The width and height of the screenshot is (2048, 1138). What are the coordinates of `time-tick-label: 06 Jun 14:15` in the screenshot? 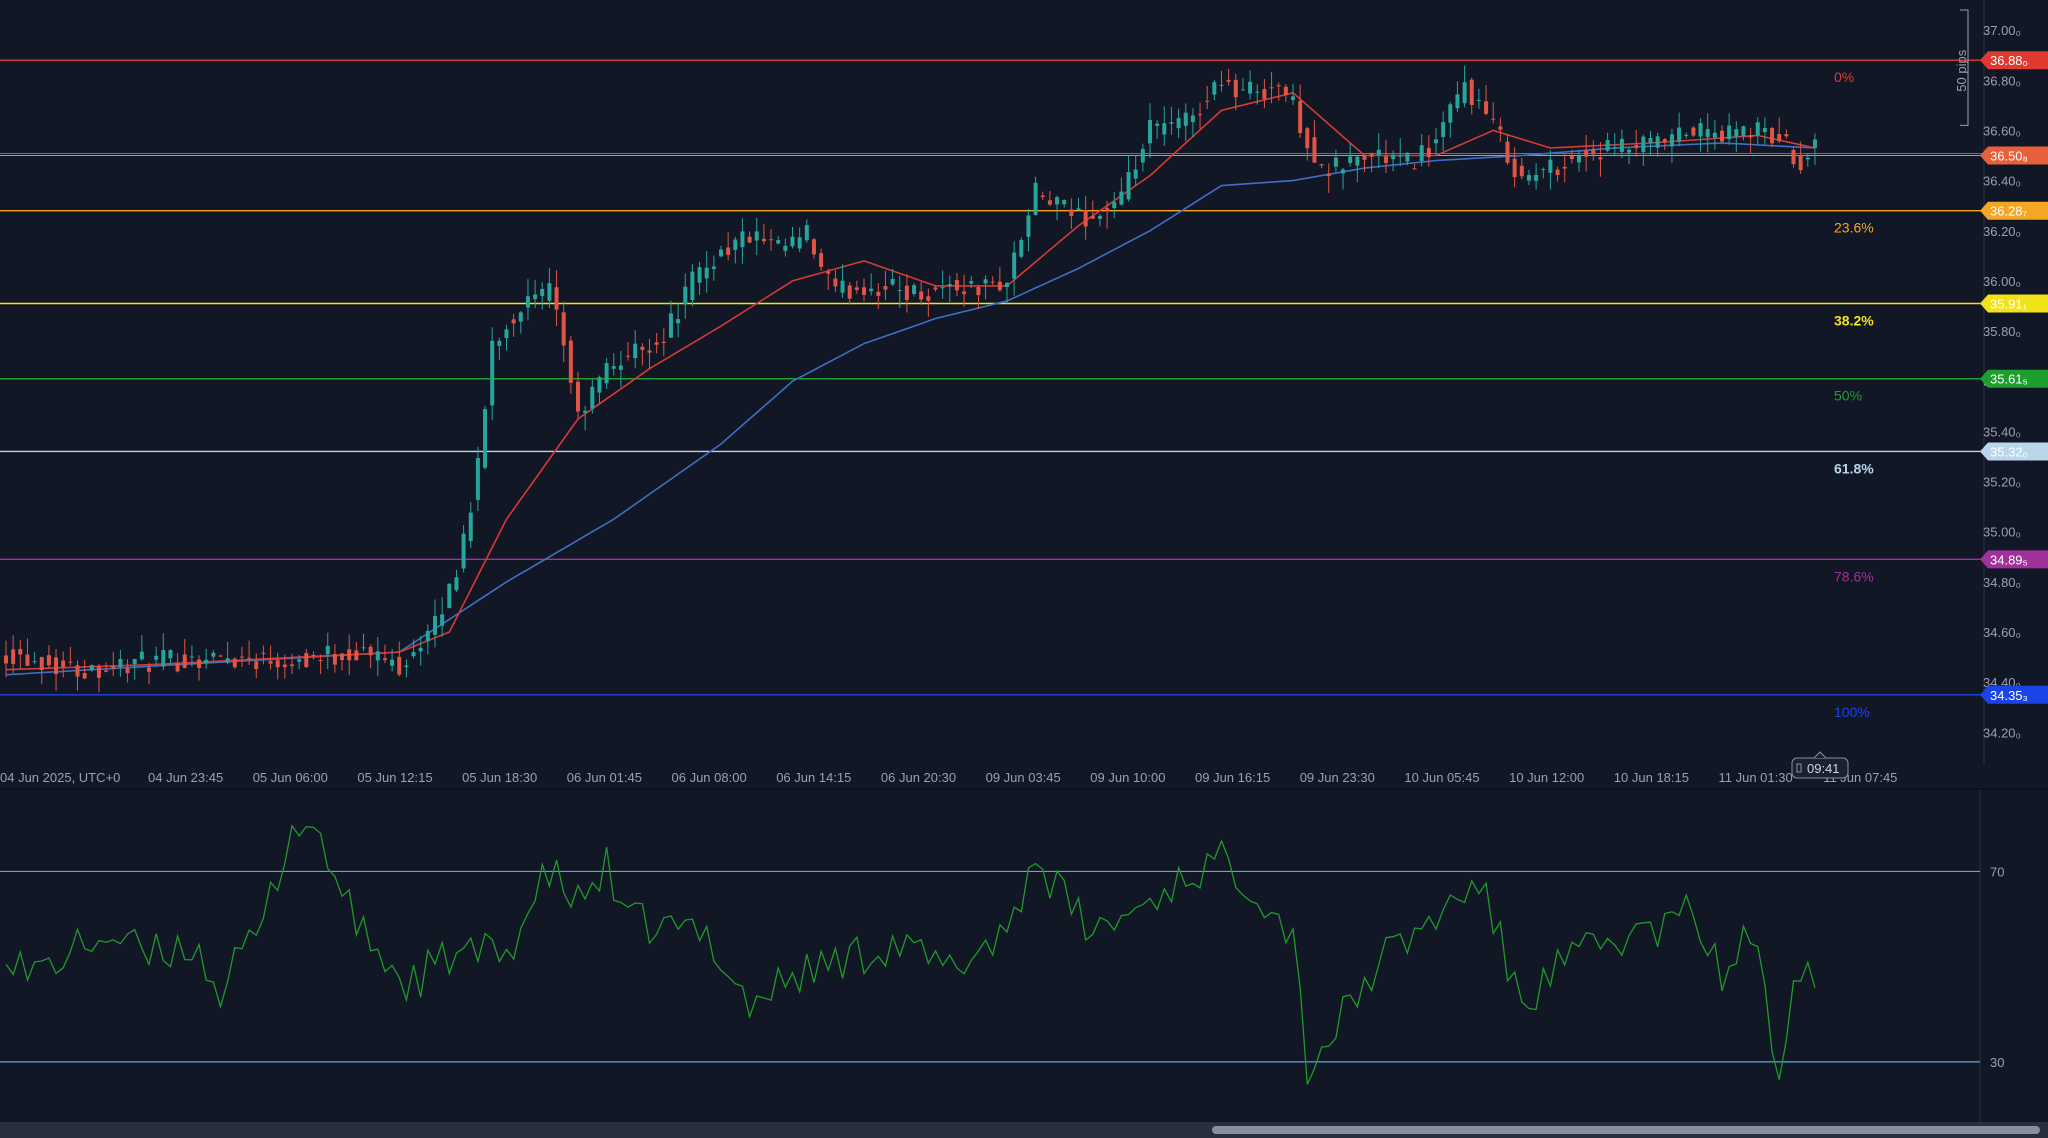 It's located at (813, 777).